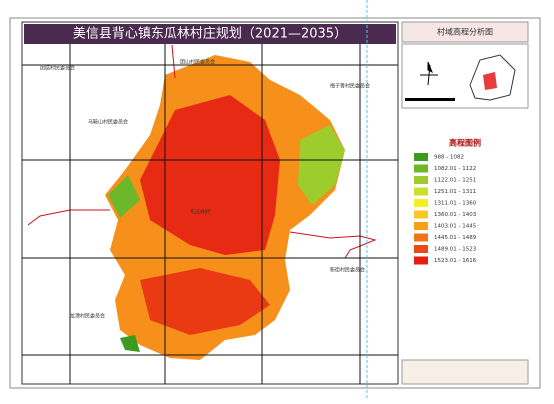  I want to click on map-label: 梅子箐村民委员会, so click(350, 86).